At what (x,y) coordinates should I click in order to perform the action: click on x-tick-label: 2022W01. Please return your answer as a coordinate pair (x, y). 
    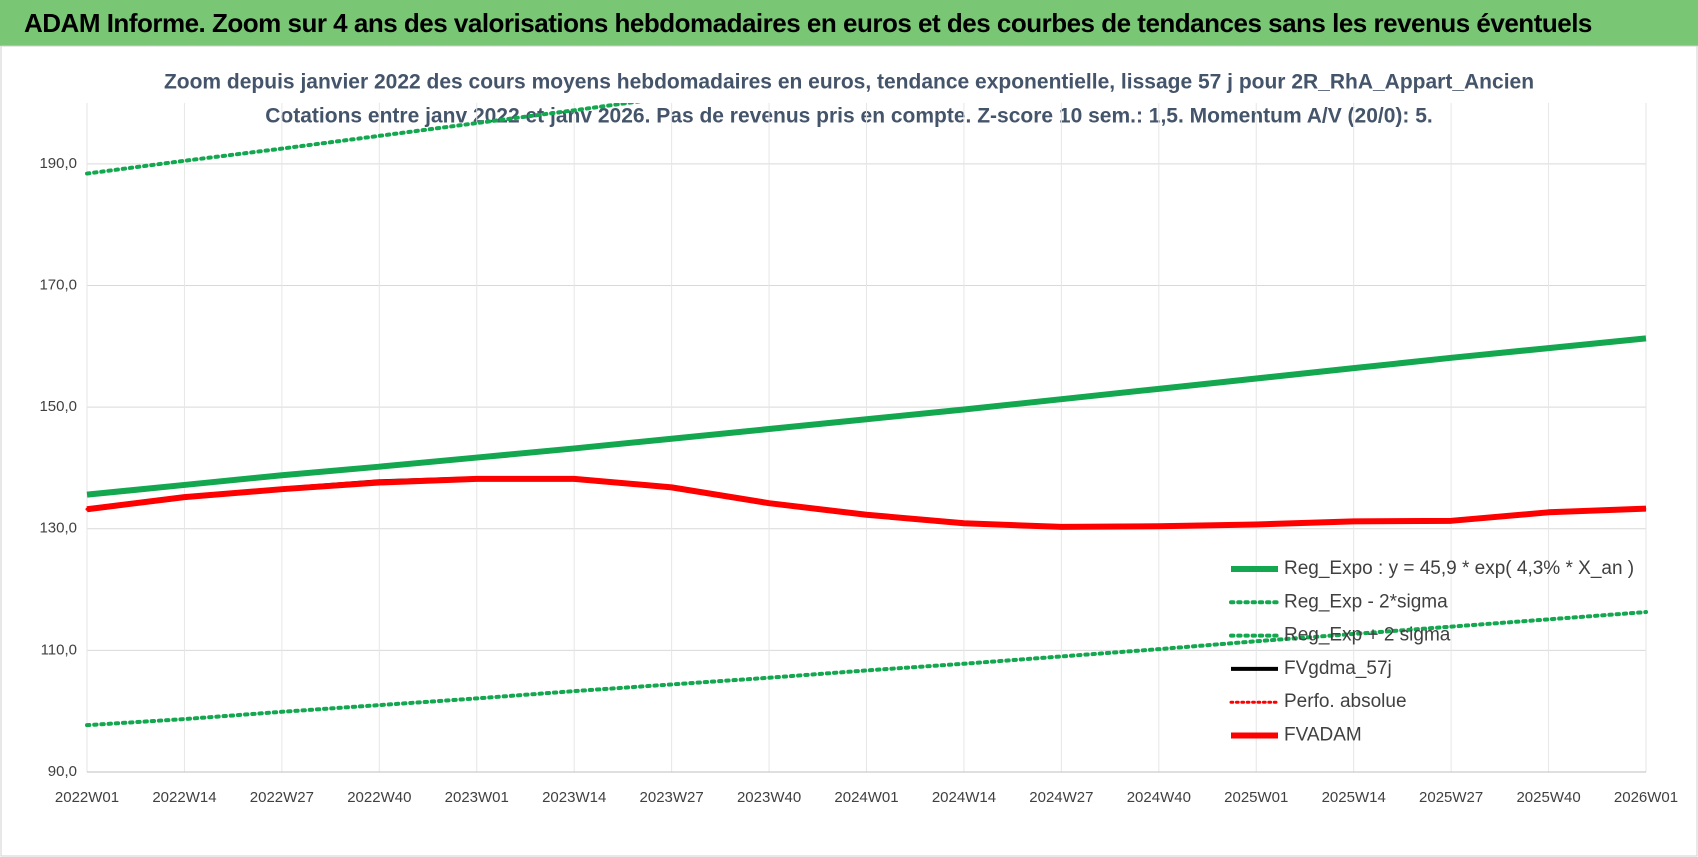
    Looking at the image, I should click on (87, 797).